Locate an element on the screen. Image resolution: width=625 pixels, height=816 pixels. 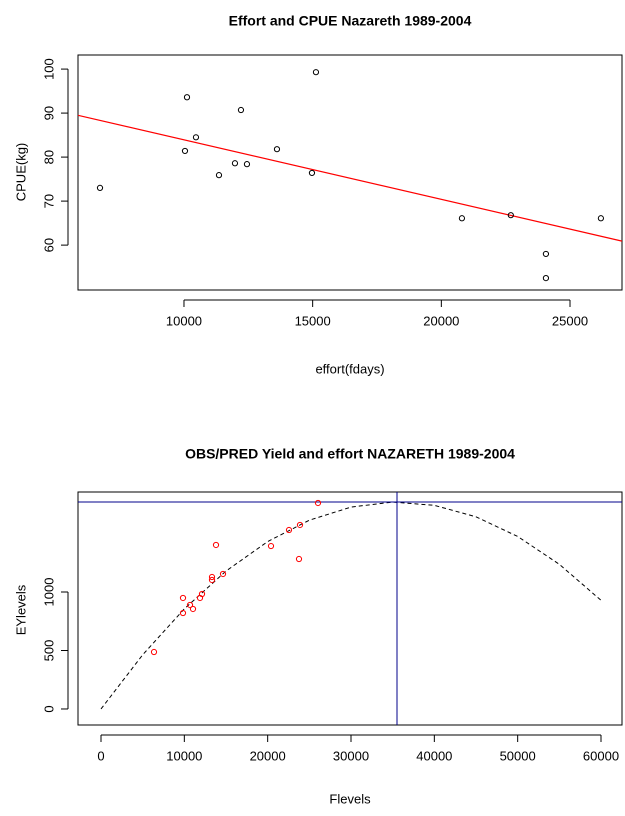
y-tick-label: 80 is located at coordinates (48, 157).